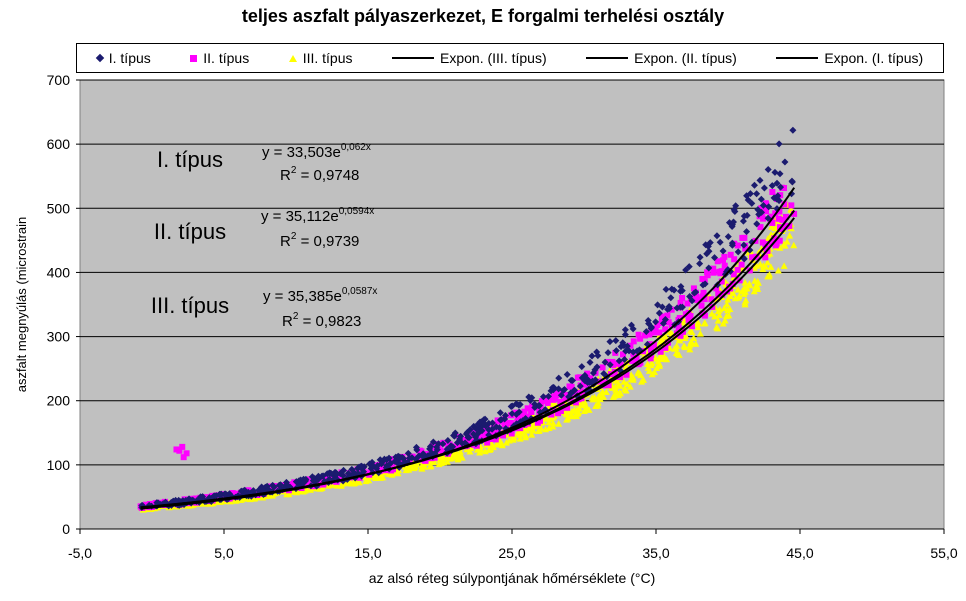 The image size is (966, 601). What do you see at coordinates (285, 241) in the screenshot?
I see `r2-prefix: R` at bounding box center [285, 241].